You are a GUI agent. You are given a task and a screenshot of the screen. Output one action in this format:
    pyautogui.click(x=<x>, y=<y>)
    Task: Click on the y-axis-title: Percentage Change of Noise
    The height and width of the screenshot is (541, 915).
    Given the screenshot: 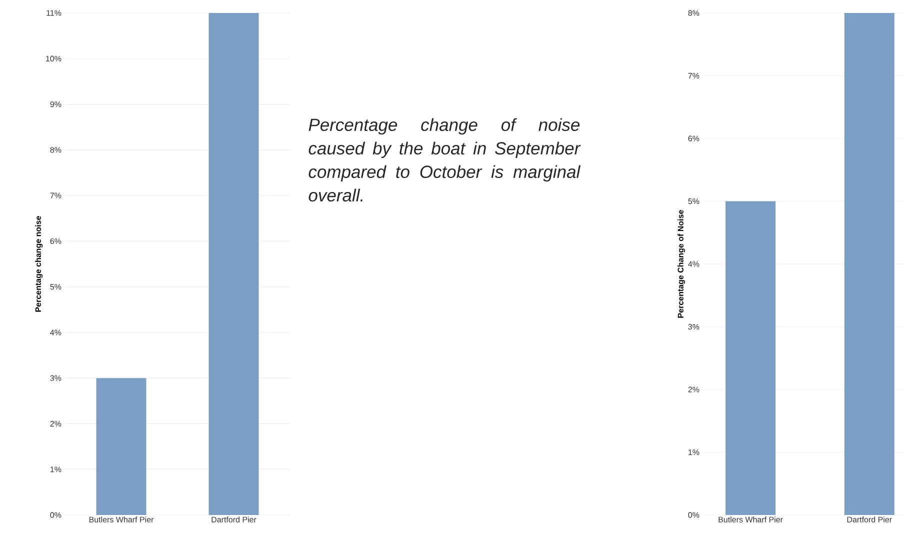 What is the action you would take?
    pyautogui.click(x=682, y=264)
    